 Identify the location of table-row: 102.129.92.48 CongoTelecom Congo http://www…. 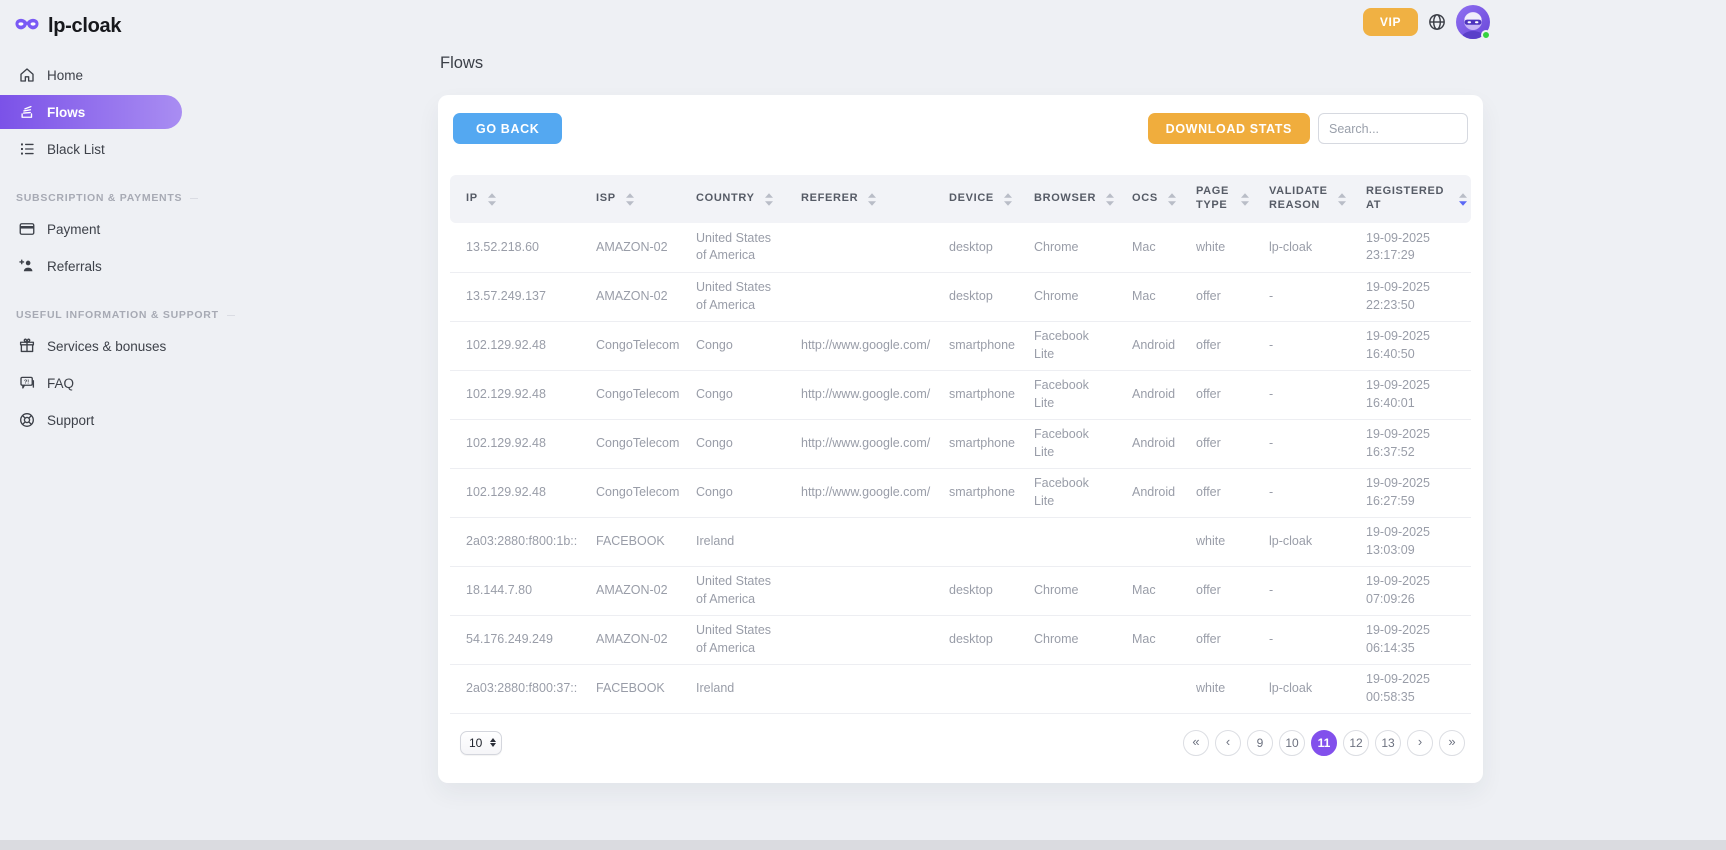
(960, 395).